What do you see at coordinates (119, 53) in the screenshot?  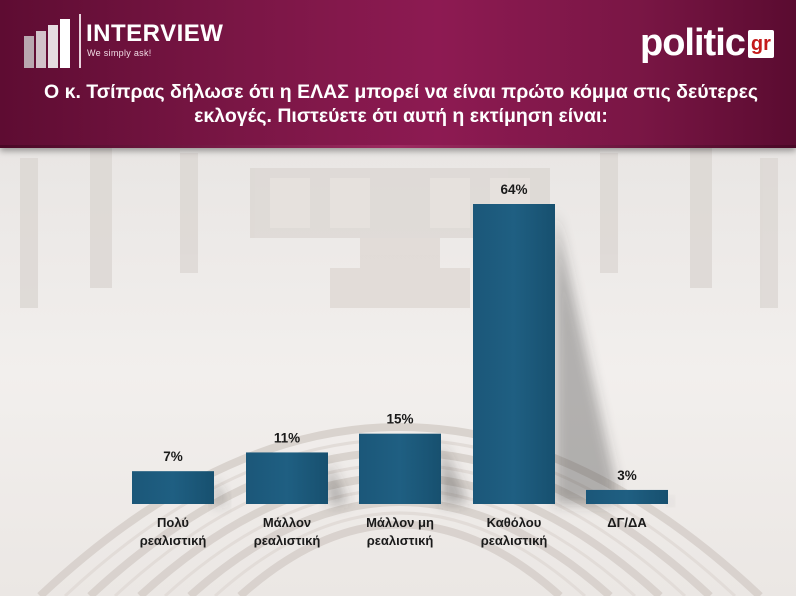 I see `interview-brand-tagline: We simply ask!` at bounding box center [119, 53].